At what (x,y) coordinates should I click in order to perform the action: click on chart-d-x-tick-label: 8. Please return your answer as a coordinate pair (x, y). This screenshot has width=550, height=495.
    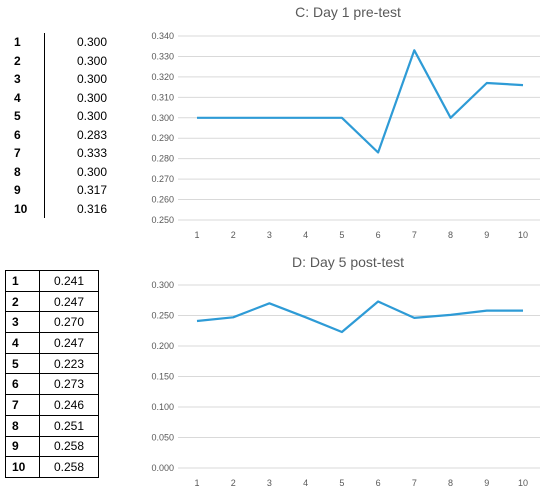
    Looking at the image, I should click on (450, 483).